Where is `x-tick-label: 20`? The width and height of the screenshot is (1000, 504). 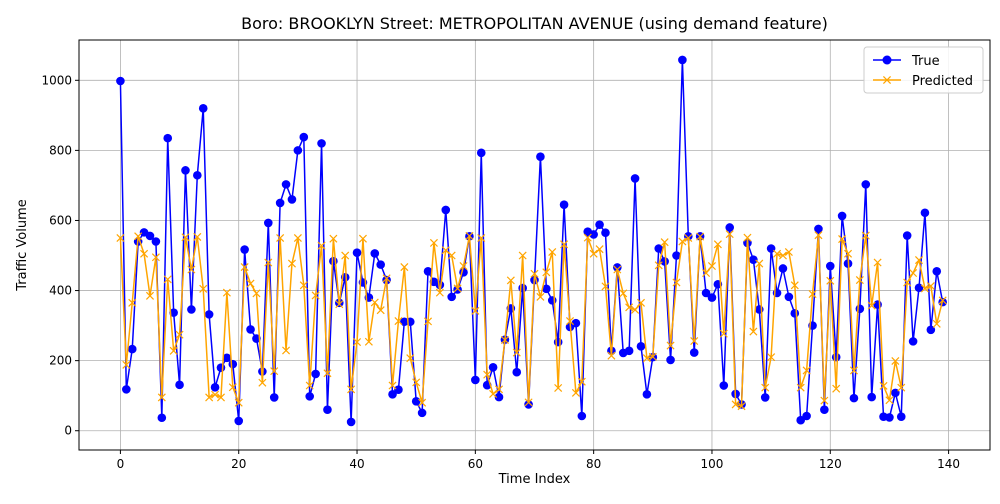
x-tick-label: 20 is located at coordinates (238, 464).